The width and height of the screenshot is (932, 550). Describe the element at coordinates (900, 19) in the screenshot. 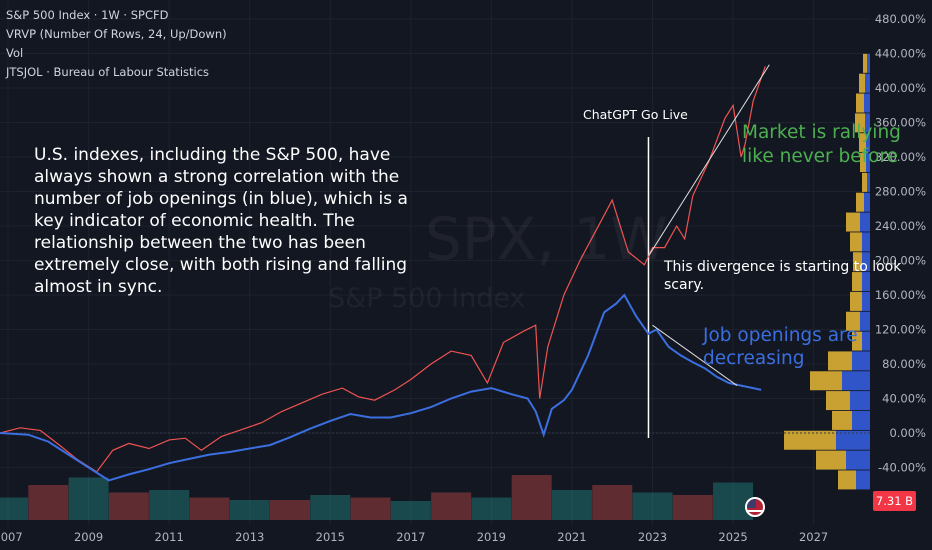

I see `y-tick-label: 480.00%` at that location.